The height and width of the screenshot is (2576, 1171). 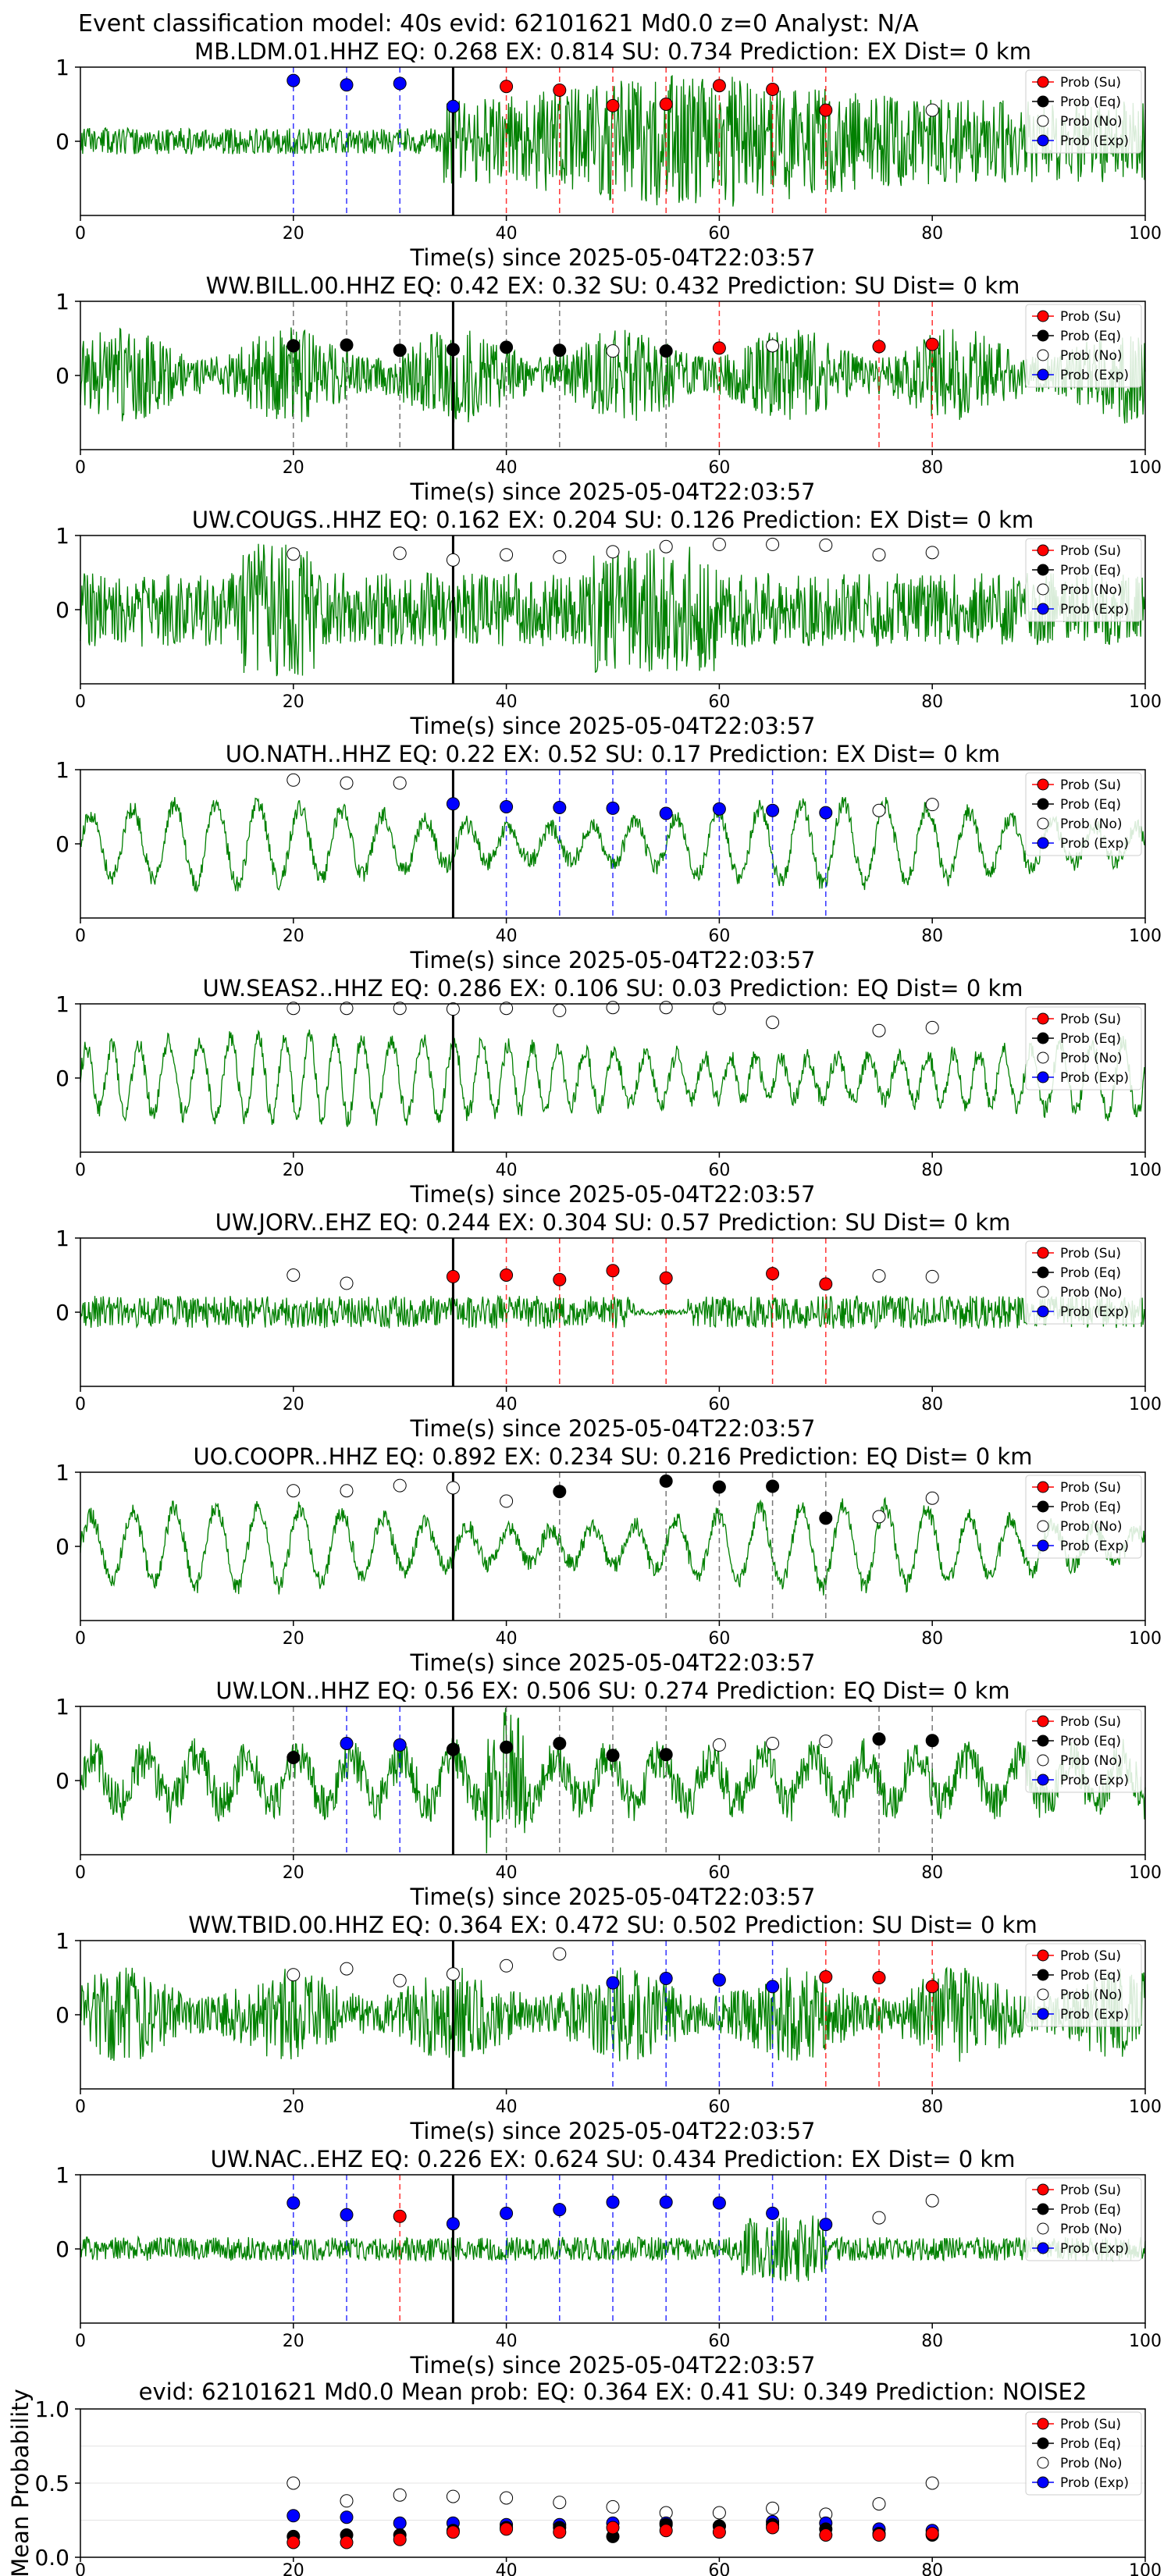 I want to click on legend-label: Prob (No), so click(x=1091, y=1058).